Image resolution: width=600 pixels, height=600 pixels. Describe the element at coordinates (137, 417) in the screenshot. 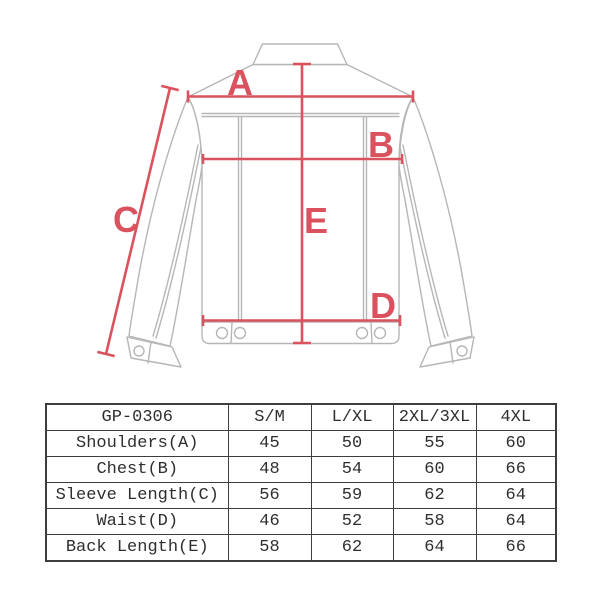

I see `product-code-cell: GP-0306` at that location.